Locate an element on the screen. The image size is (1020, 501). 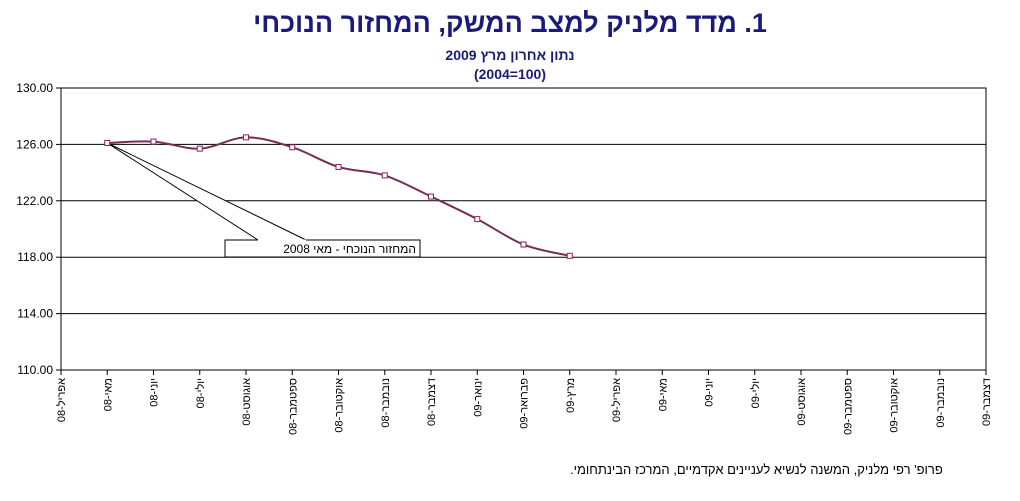
x-tick-label: פברואר-09 is located at coordinates (525, 403).